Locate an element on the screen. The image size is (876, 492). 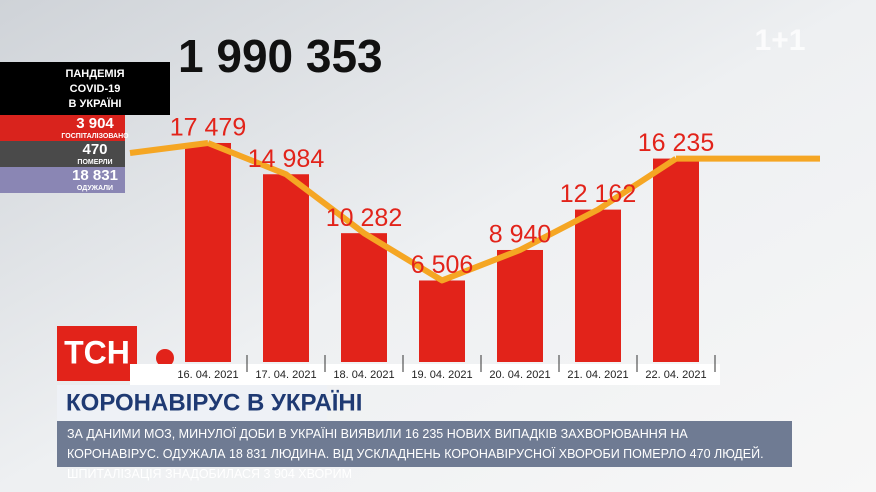
headline-box is located at coordinates (192, 403).